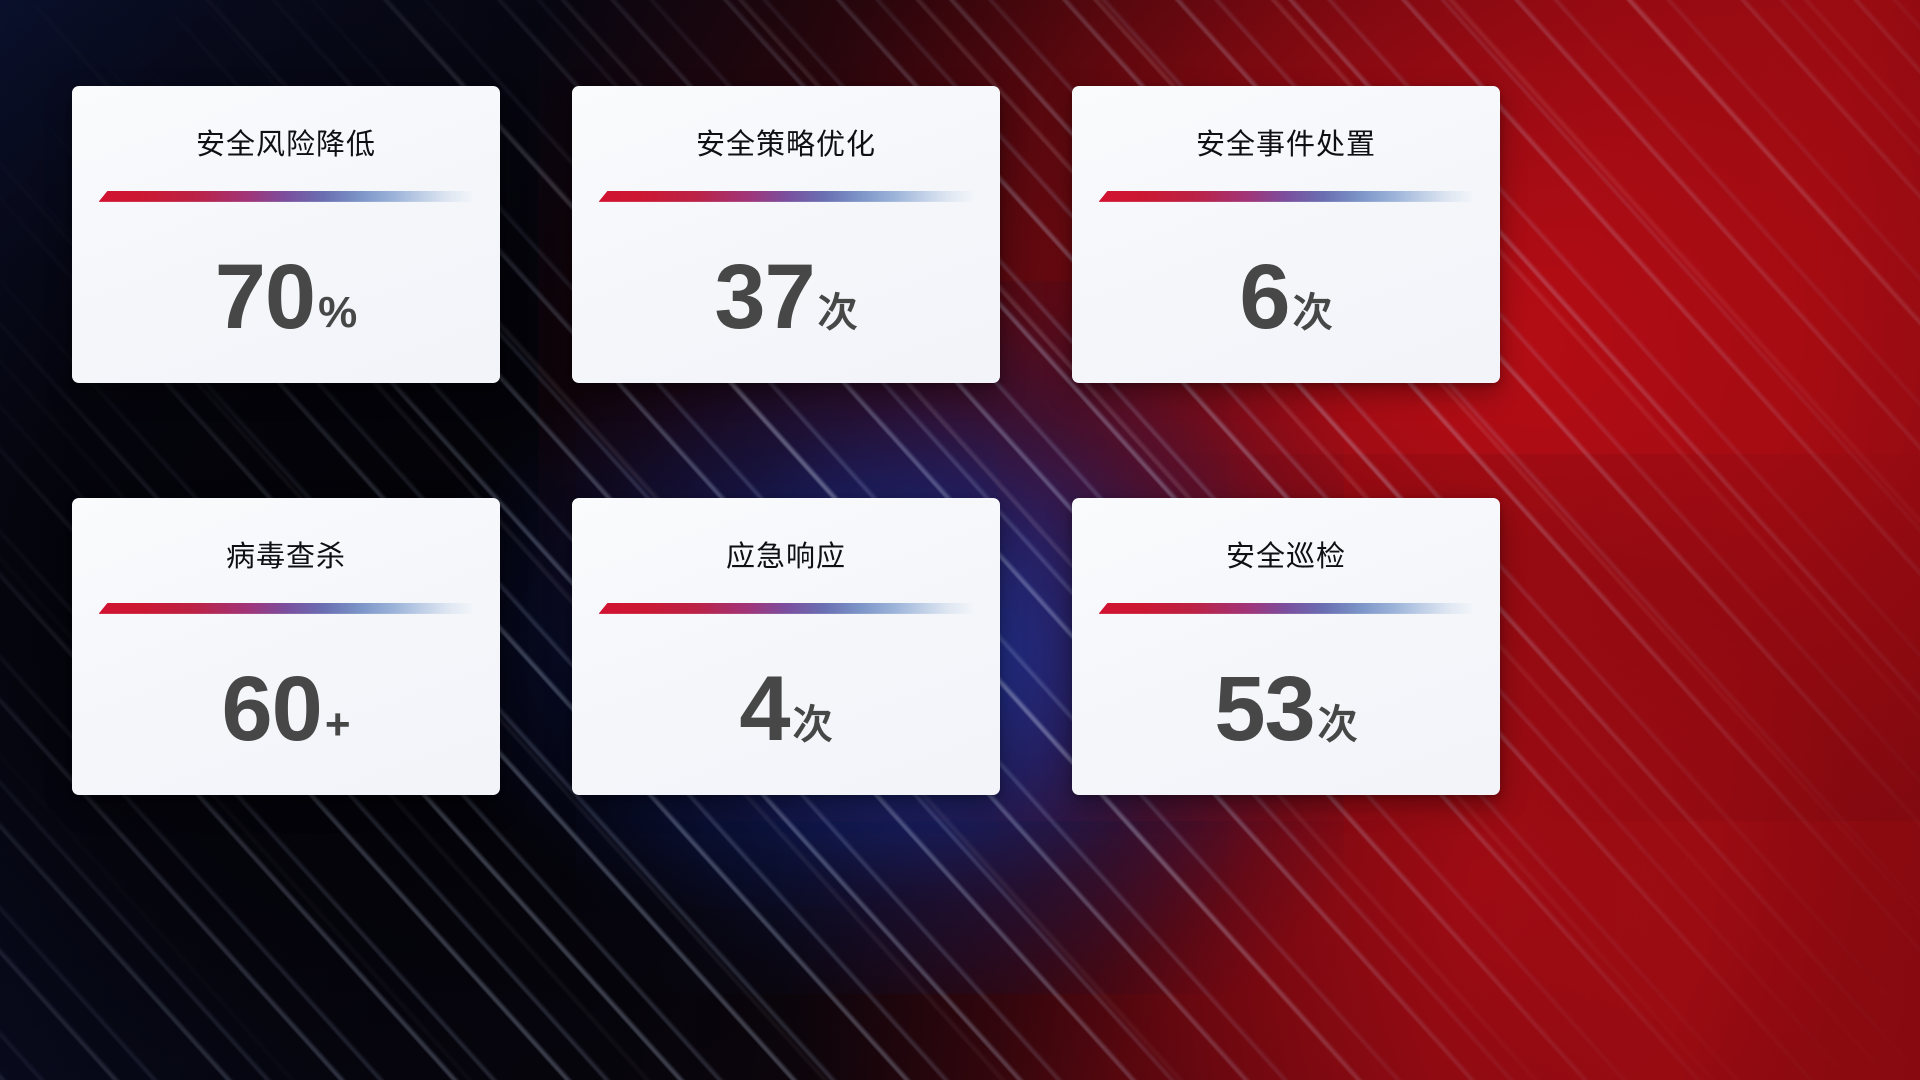 The height and width of the screenshot is (1080, 1920). Describe the element at coordinates (1264, 297) in the screenshot. I see `metric-value-number: 6` at that location.